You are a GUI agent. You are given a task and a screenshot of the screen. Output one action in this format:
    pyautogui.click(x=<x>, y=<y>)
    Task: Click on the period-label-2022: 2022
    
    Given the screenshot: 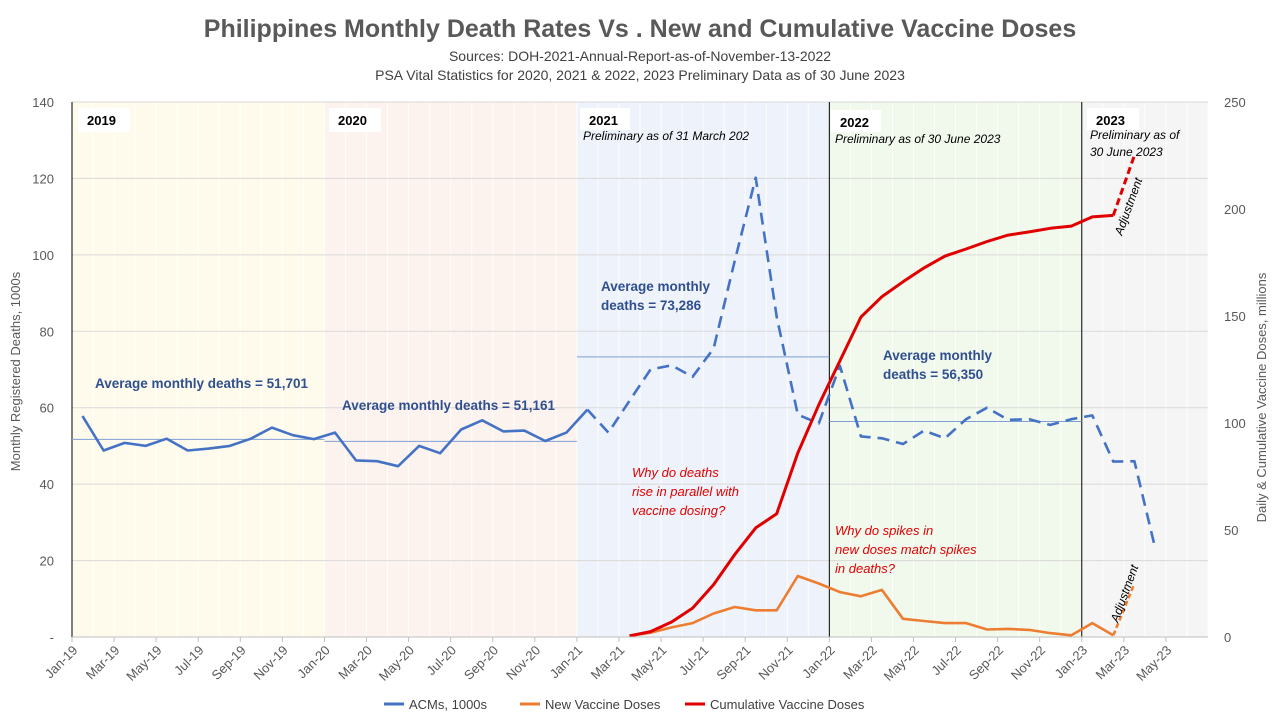 What is the action you would take?
    pyautogui.click(x=854, y=122)
    